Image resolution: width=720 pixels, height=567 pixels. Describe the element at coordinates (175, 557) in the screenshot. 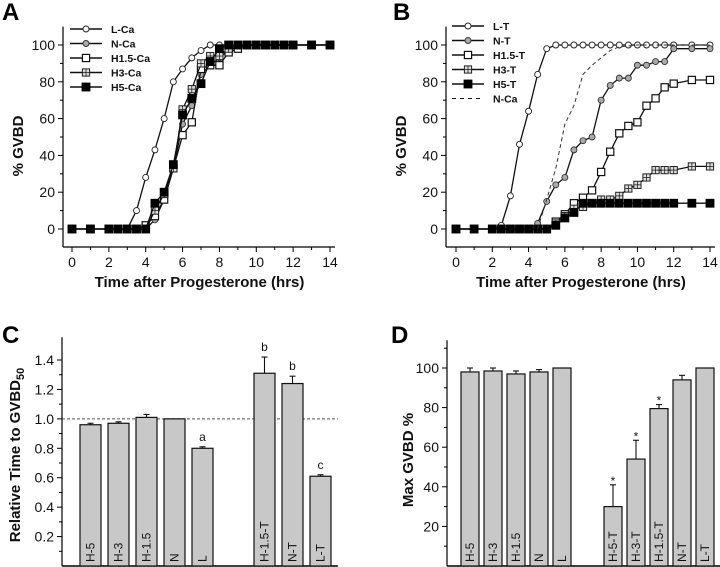

I see `bar-label: N` at that location.